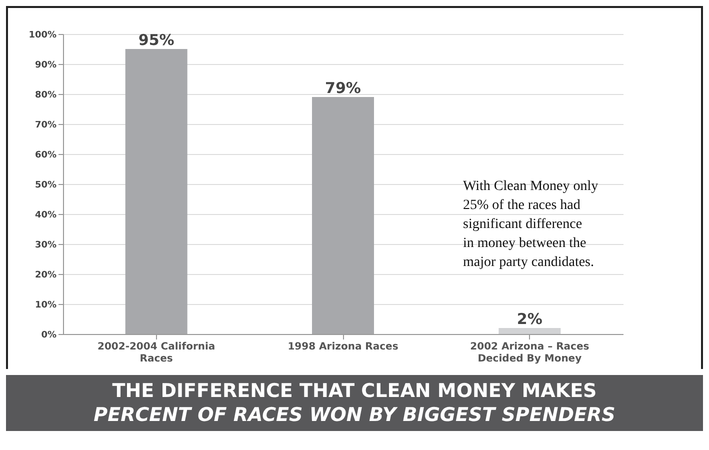  I want to click on y-tick-label: 30%, so click(45, 245).